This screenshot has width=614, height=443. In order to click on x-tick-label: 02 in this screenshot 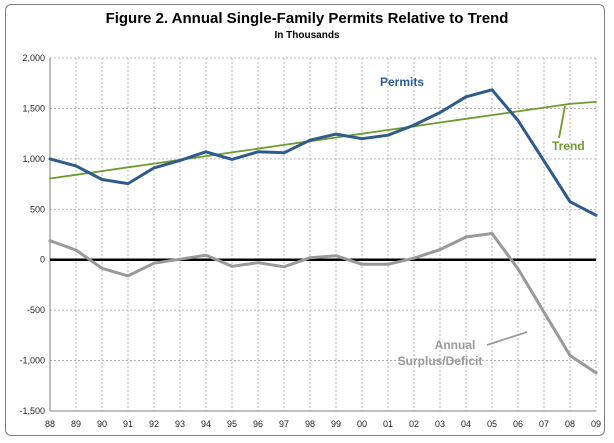, I will do `click(414, 424)`.